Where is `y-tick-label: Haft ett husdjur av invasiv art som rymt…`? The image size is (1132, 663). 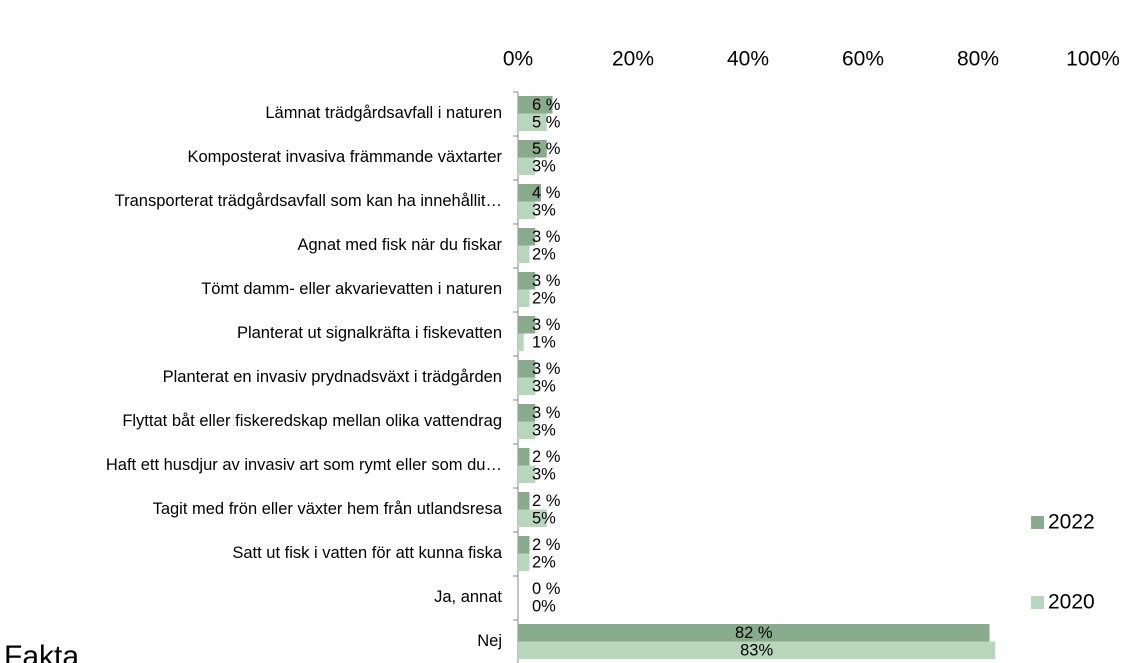 y-tick-label: Haft ett husdjur av invasiv art som rymt… is located at coordinates (304, 465).